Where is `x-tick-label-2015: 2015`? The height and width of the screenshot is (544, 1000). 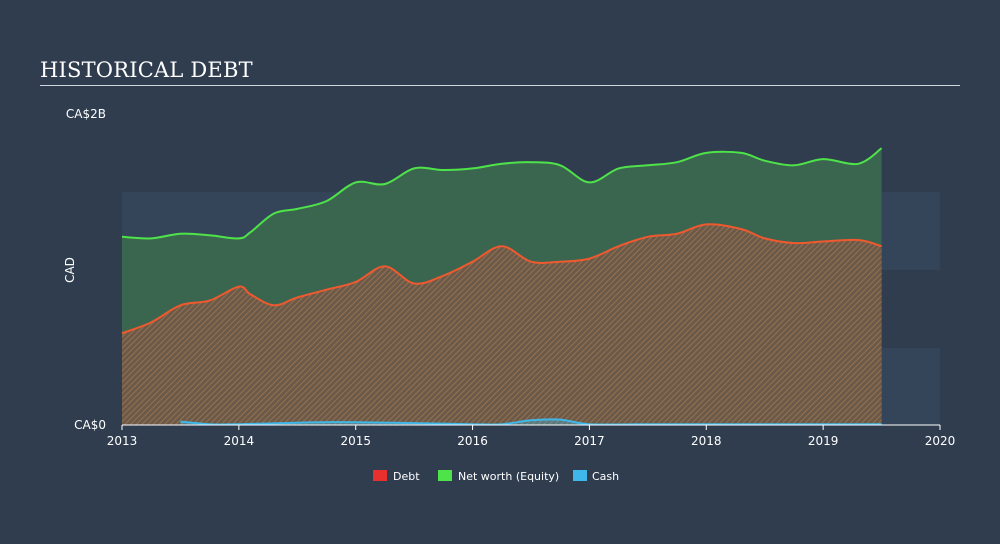 x-tick-label-2015: 2015 is located at coordinates (355, 441).